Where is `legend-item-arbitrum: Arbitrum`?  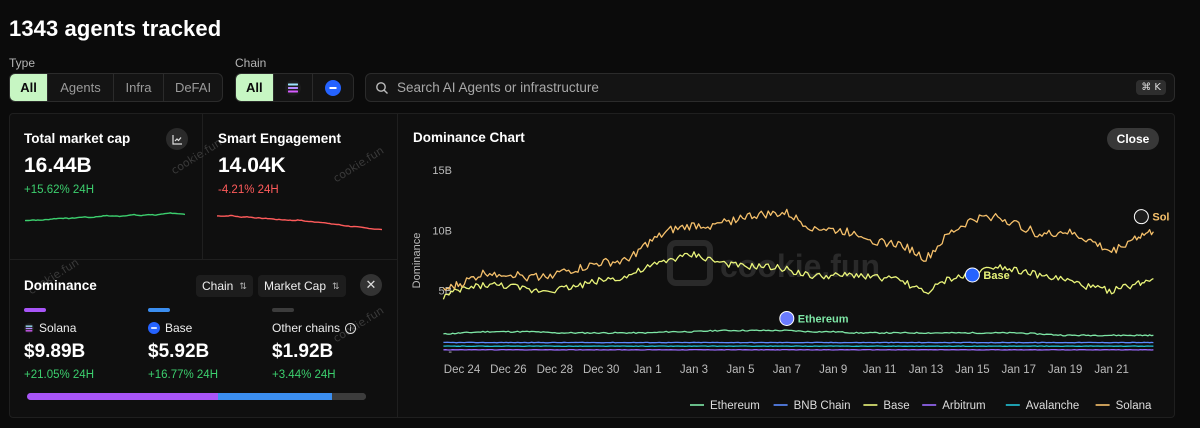 legend-item-arbitrum: Arbitrum is located at coordinates (954, 406).